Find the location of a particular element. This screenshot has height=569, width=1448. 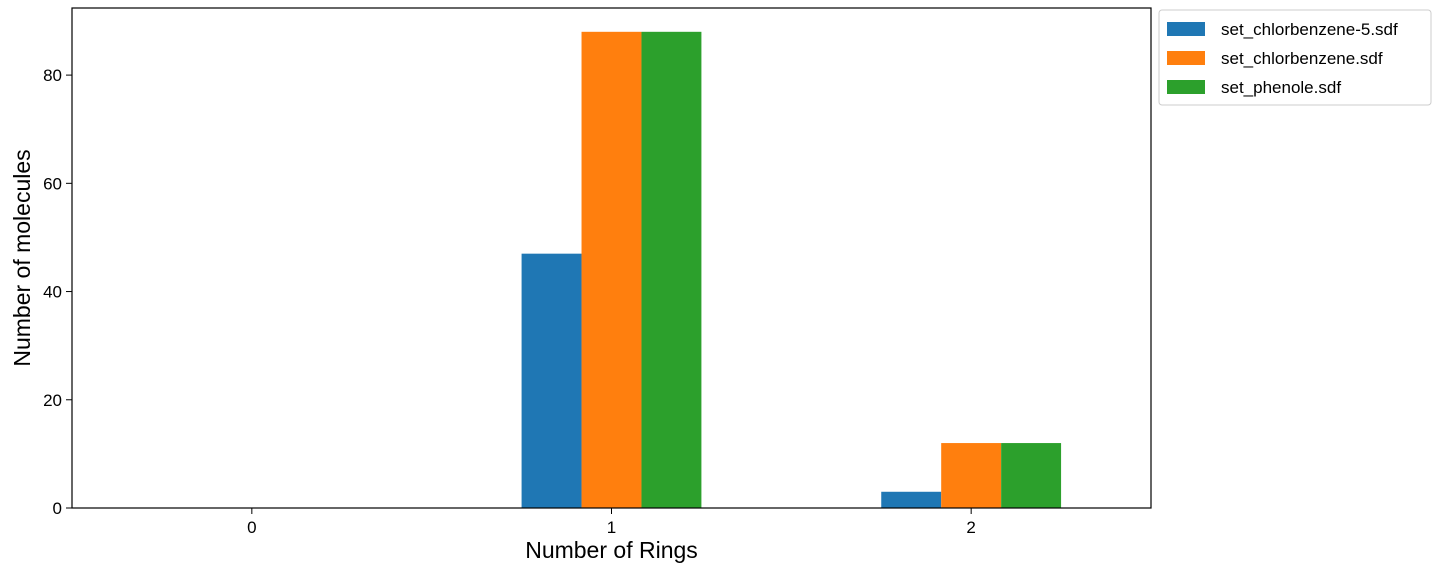

legend-label-0: set_chlorbenzene-5.sdf is located at coordinates (1309, 29).